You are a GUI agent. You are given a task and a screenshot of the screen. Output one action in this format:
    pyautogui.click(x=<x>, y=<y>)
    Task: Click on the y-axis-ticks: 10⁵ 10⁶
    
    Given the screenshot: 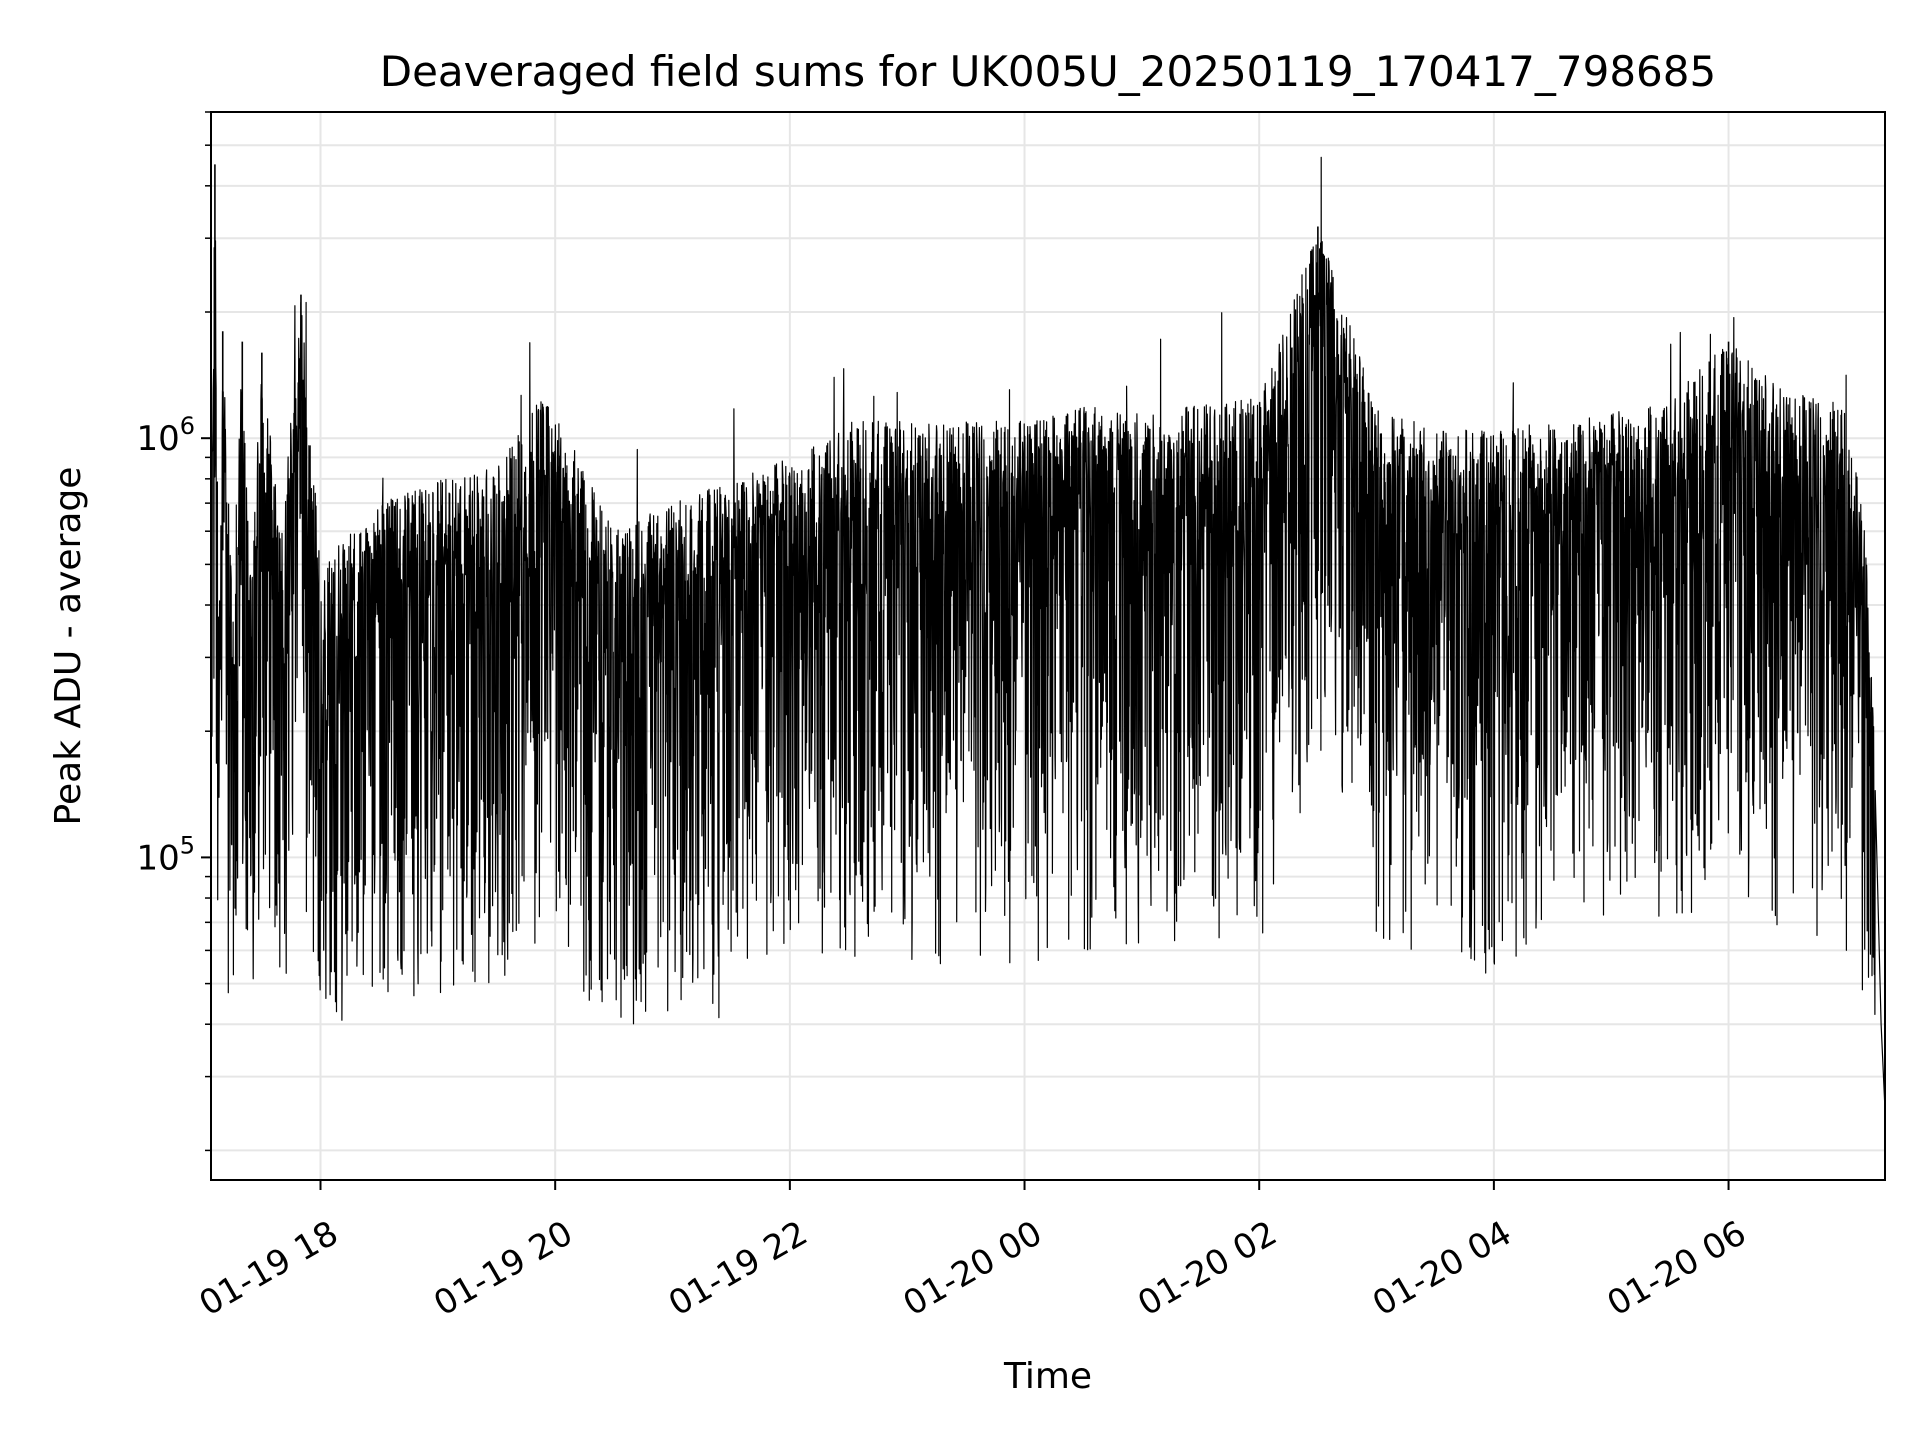 What is the action you would take?
    pyautogui.click(x=173, y=631)
    